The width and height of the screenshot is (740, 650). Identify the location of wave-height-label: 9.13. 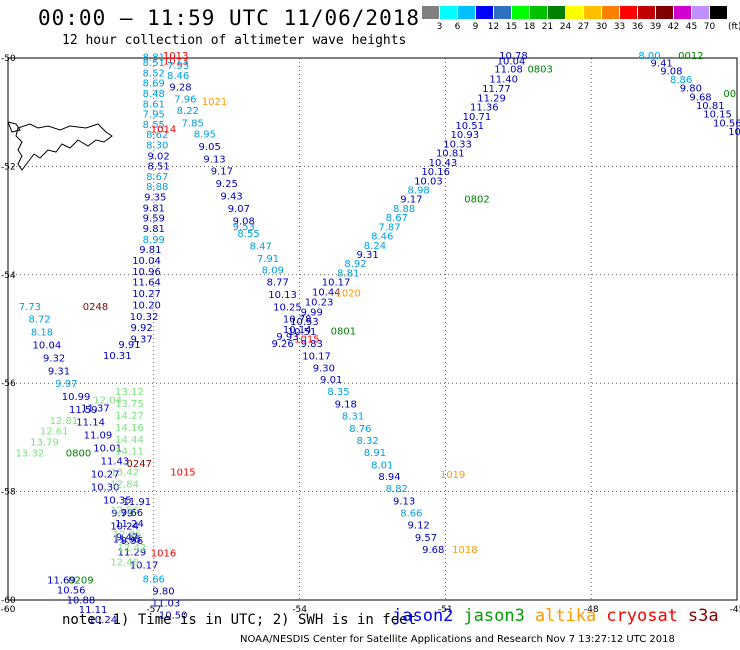
(214, 160).